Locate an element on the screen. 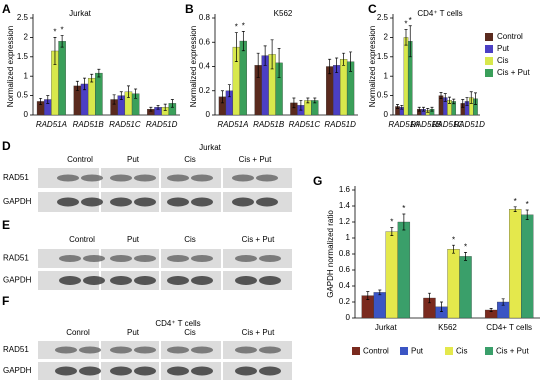  y-tick-label: 1.5 is located at coordinates (23, 56).